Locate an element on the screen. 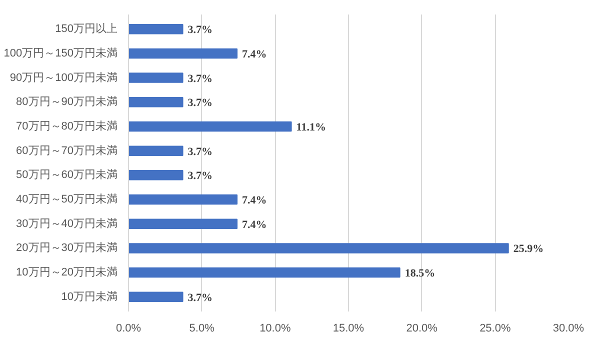  x-tick-label: 25.0% is located at coordinates (495, 328).